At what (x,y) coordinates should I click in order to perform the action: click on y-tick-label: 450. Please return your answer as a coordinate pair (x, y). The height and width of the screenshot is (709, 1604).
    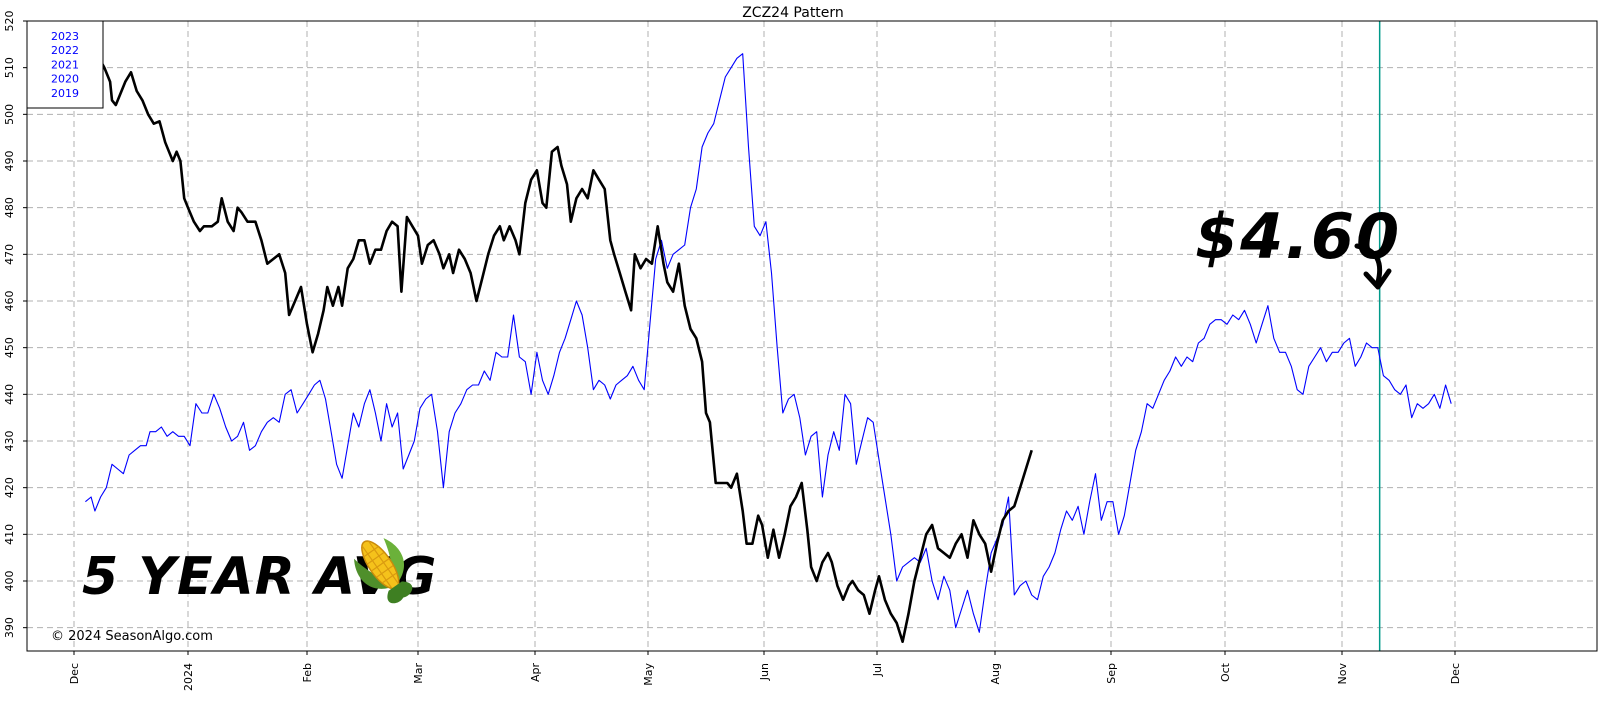
    Looking at the image, I should click on (9, 347).